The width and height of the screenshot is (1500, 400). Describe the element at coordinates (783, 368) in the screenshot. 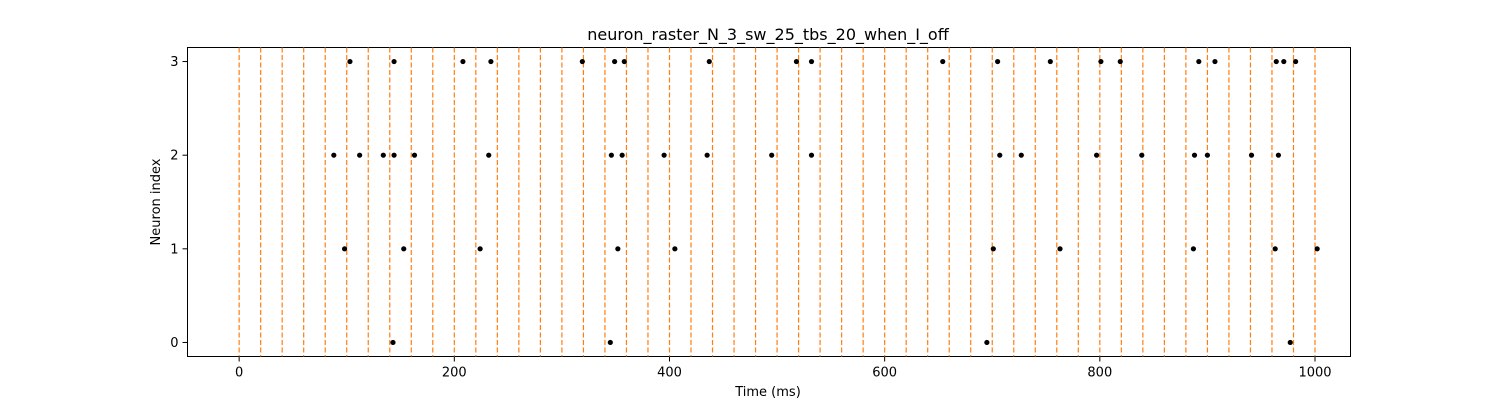

I see `x-axis: 0 200 400 600 800 1000` at that location.